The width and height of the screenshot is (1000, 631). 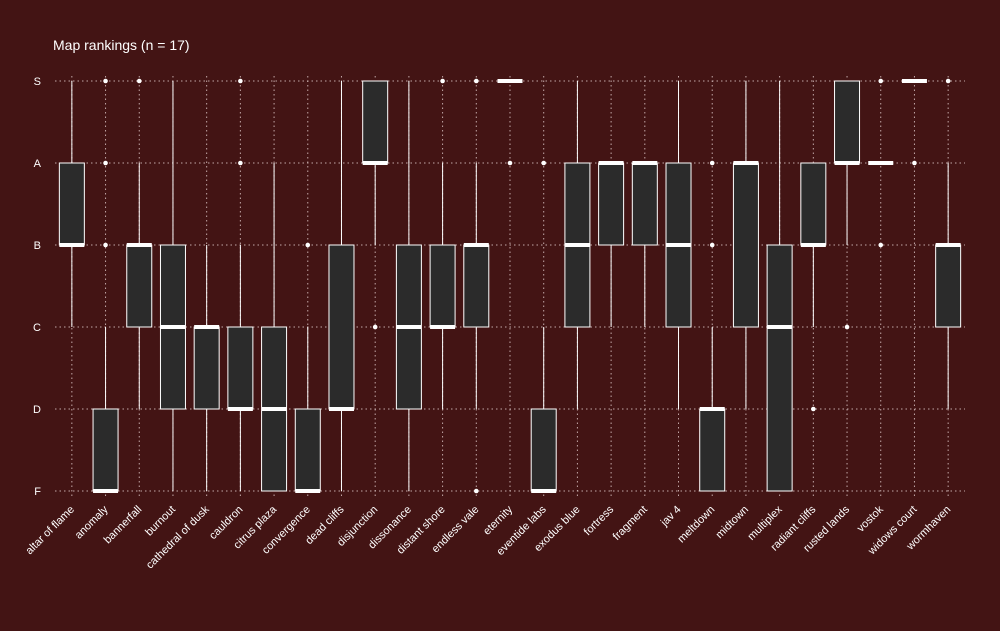 What do you see at coordinates (671, 517) in the screenshot?
I see `x-tick-label: jav 4` at bounding box center [671, 517].